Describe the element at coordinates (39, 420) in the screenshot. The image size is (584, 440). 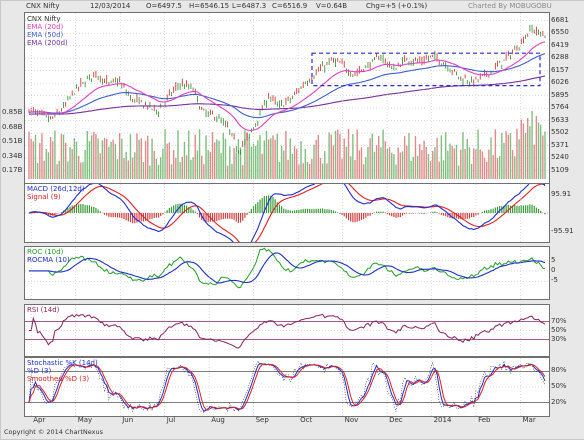
I see `x-axis-month-label: Apr` at that location.